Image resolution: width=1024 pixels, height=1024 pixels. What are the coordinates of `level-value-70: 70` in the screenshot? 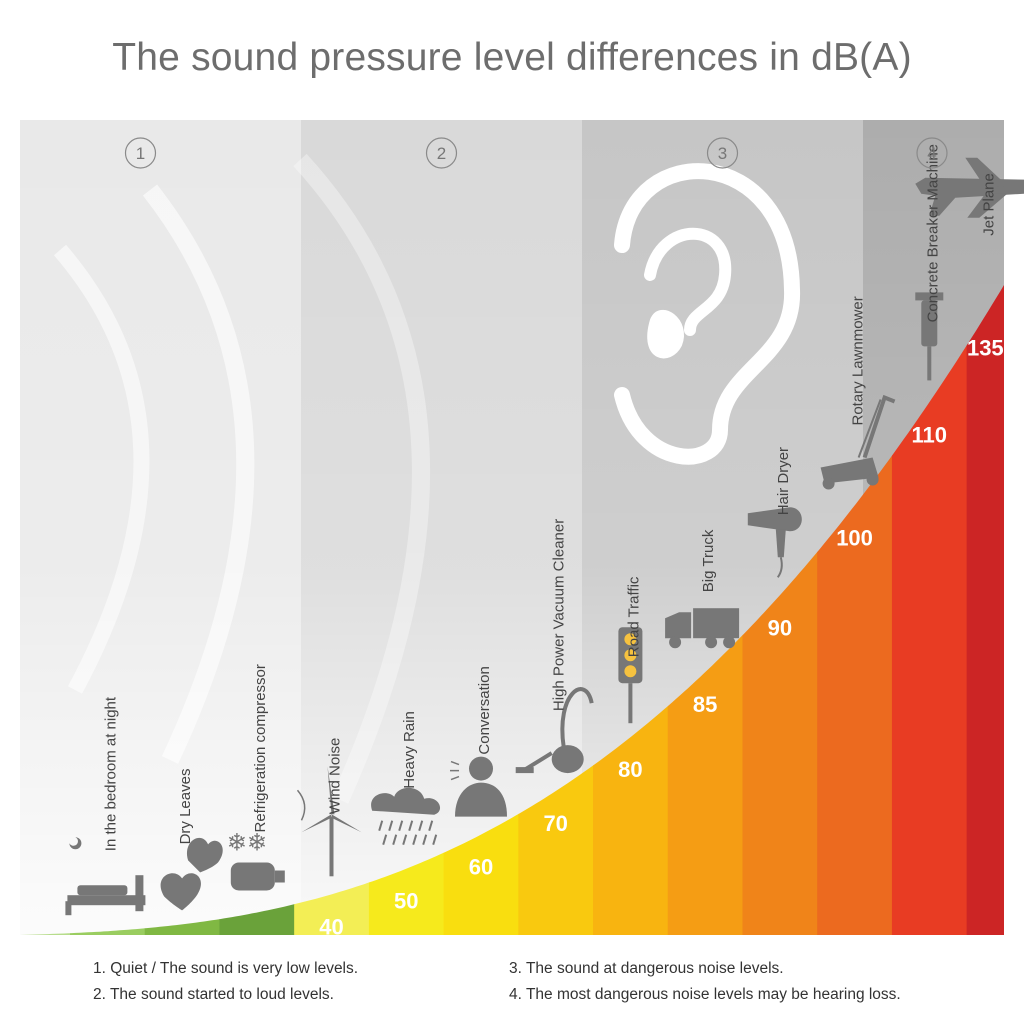 It's located at (555, 823).